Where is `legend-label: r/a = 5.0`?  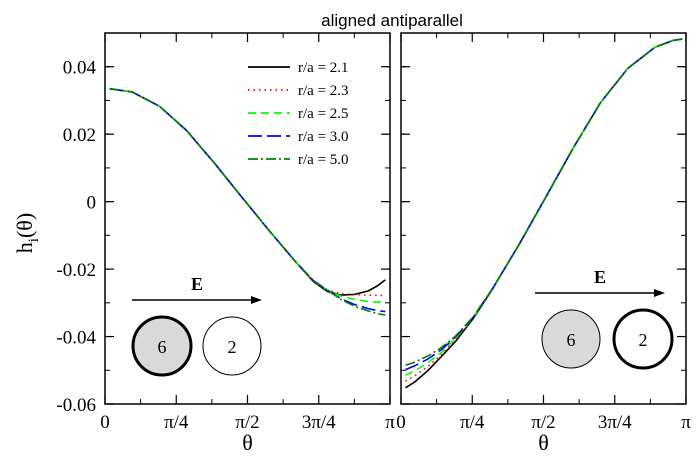 legend-label: r/a = 5.0 is located at coordinates (323, 160).